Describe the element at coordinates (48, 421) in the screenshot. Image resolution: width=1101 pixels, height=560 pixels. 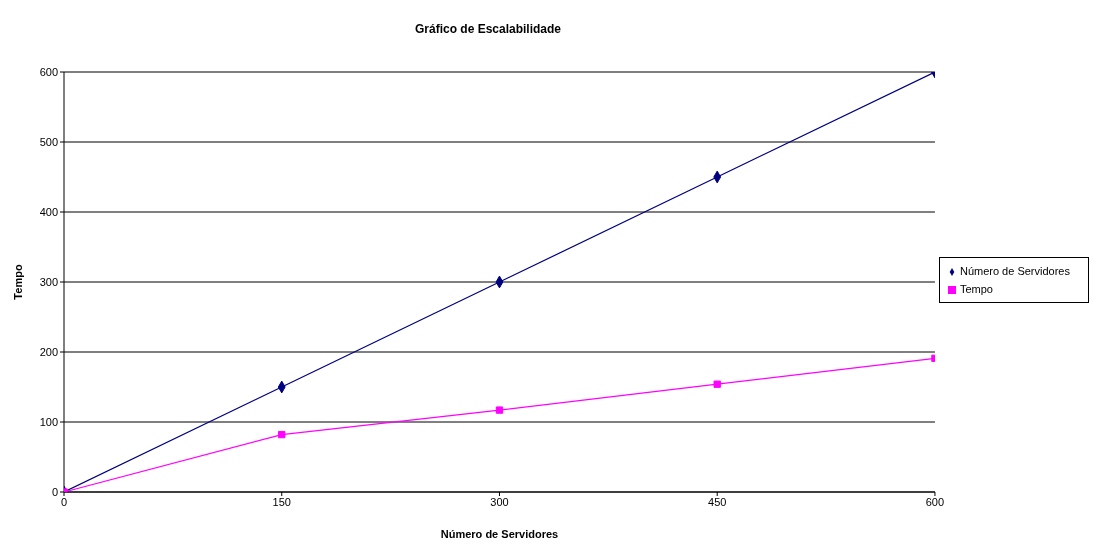
I see `y-tick-label: 100` at that location.